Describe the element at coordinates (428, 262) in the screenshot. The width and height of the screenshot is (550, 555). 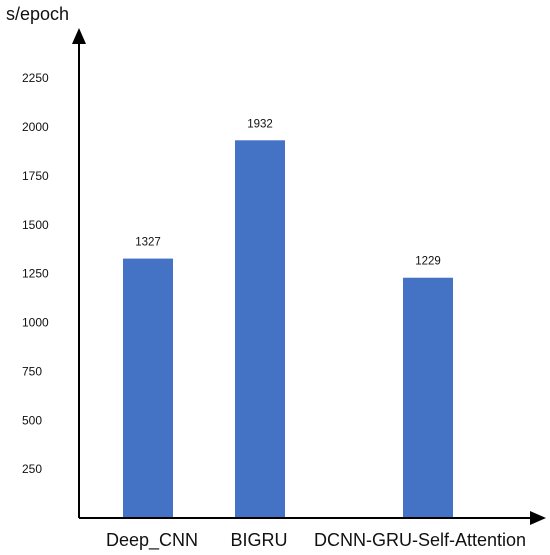
I see `data-label: 1229` at that location.